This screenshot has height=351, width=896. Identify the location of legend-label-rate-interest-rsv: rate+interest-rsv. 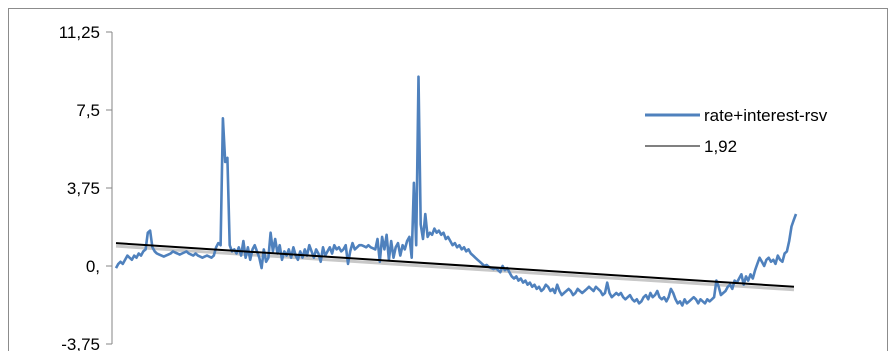
(766, 115).